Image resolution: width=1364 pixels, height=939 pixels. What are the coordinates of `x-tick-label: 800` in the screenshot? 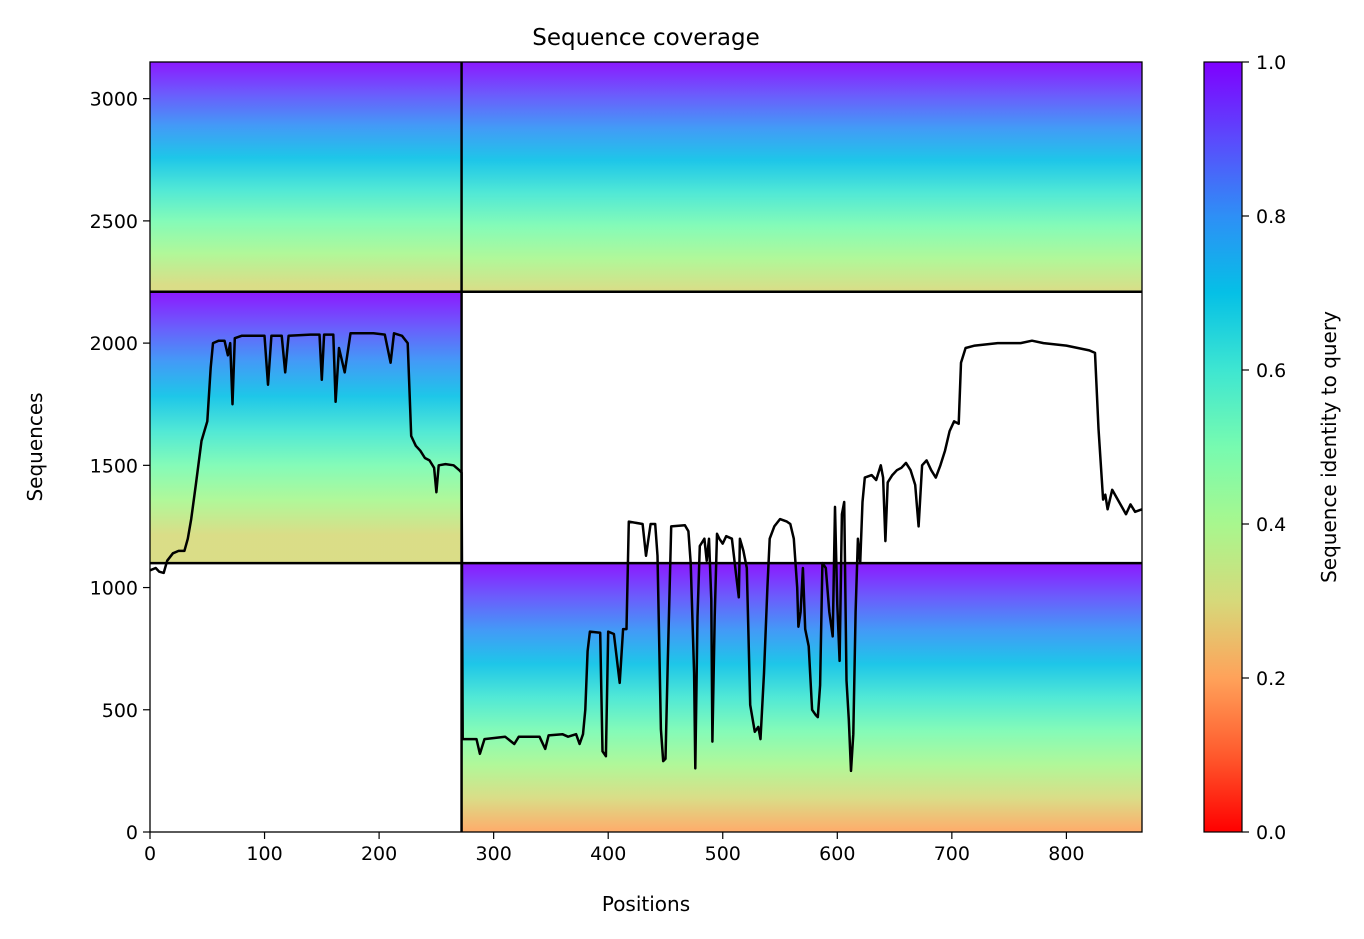 It's located at (1066, 854).